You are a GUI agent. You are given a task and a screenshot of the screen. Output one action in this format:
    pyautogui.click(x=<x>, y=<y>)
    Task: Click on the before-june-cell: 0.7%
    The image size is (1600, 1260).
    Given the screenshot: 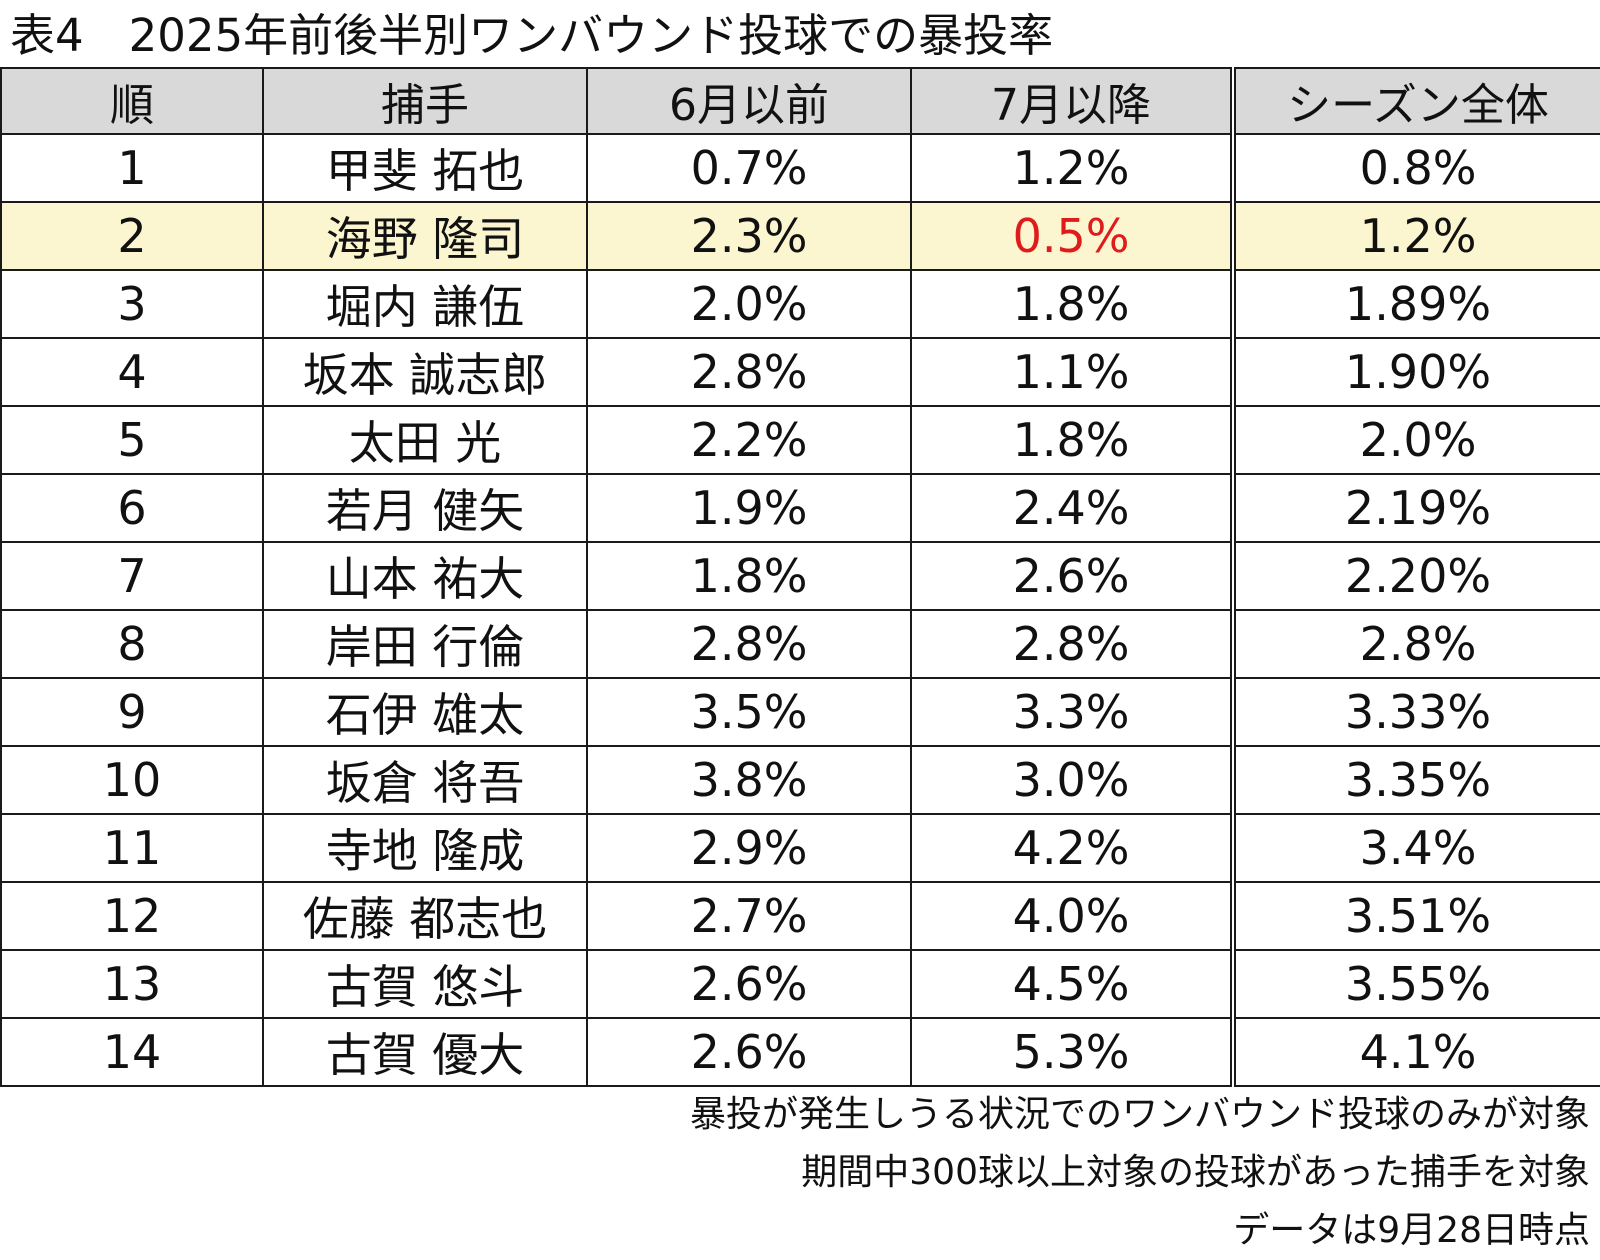 What is the action you would take?
    pyautogui.click(x=749, y=168)
    